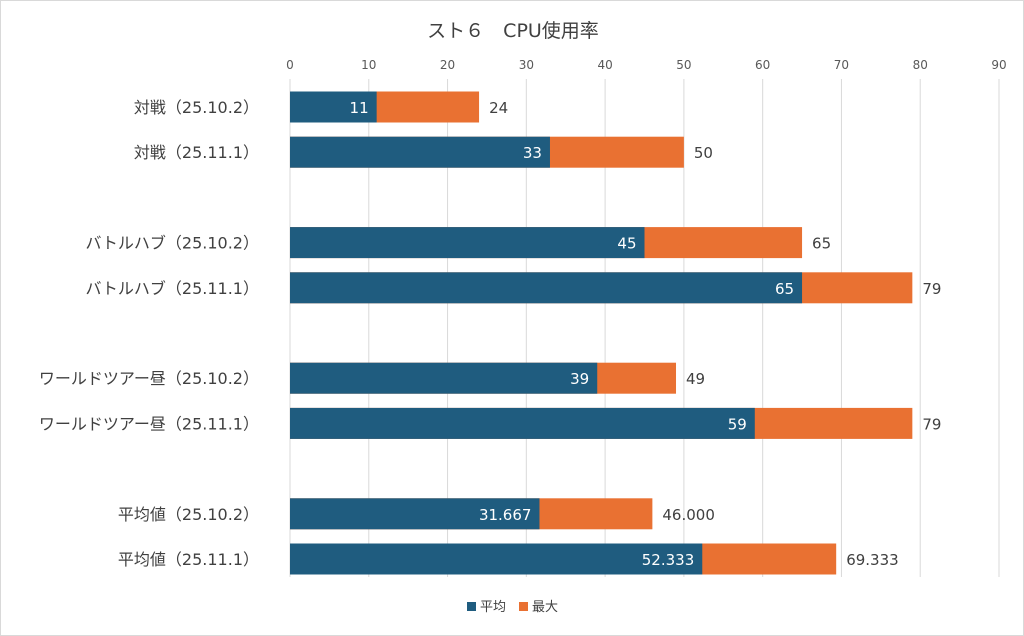 The width and height of the screenshot is (1024, 636). Describe the element at coordinates (172, 288) in the screenshot. I see `category-label: バトルハブ（25.11.1）` at that location.